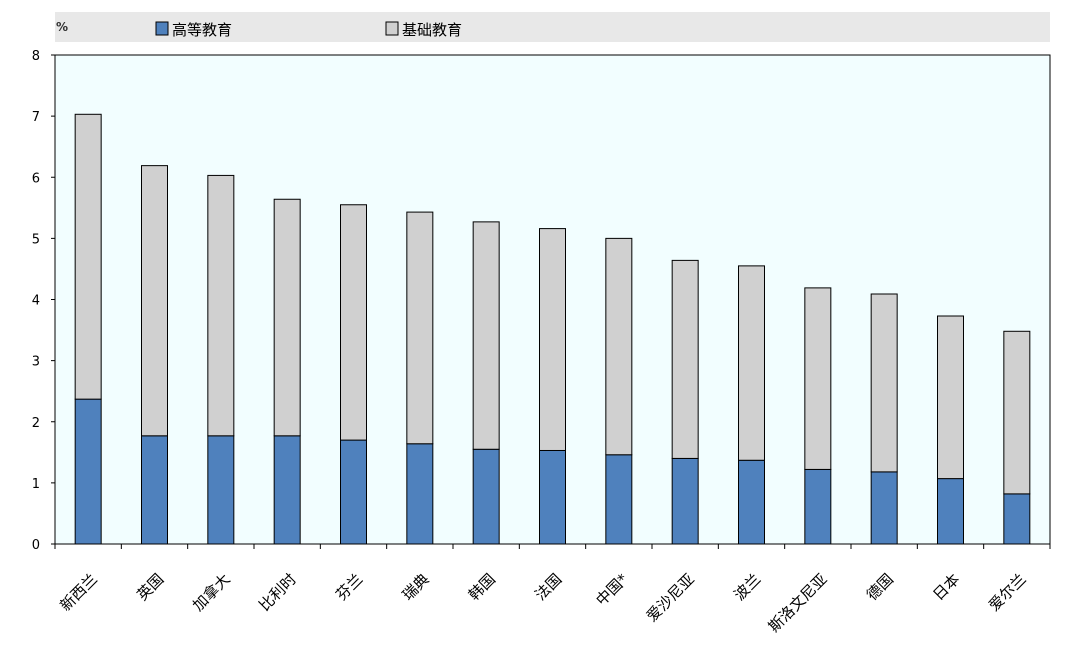  I want to click on y-tick-label: 1, so click(36, 484).